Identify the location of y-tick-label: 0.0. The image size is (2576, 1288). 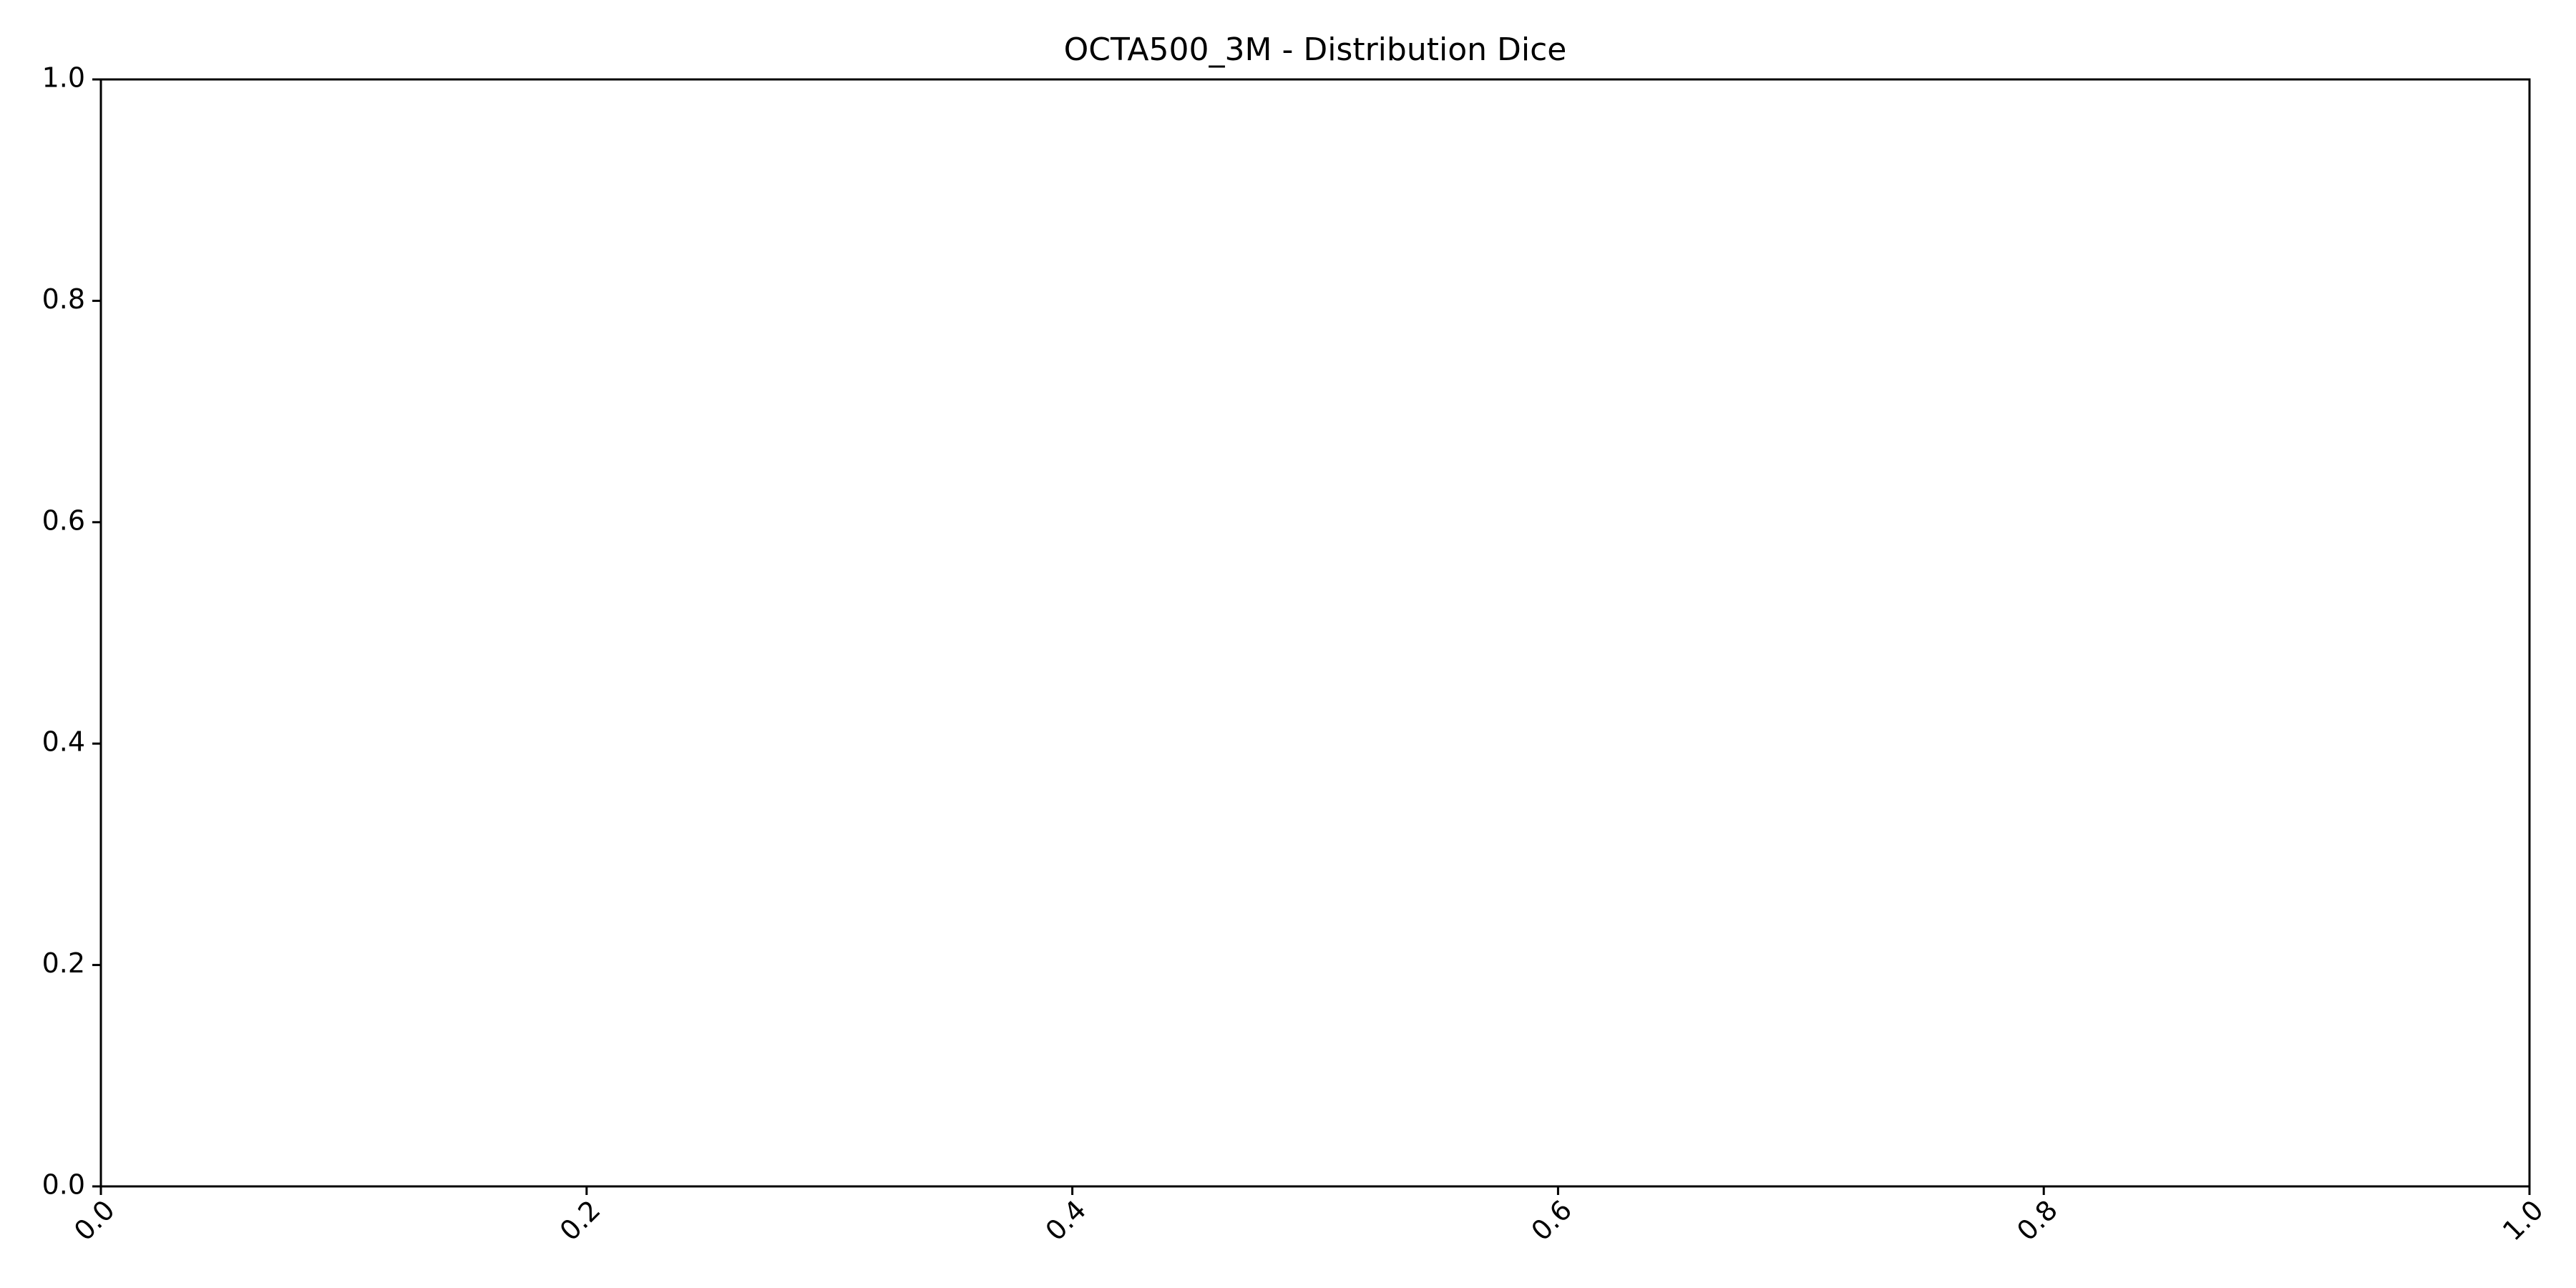
(63, 1185).